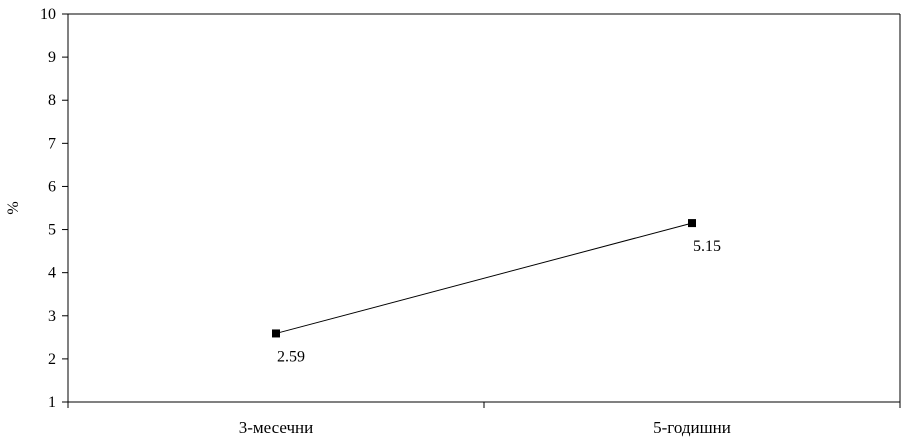 The height and width of the screenshot is (438, 902). What do you see at coordinates (52, 100) in the screenshot?
I see `y-tick-label: 8` at bounding box center [52, 100].